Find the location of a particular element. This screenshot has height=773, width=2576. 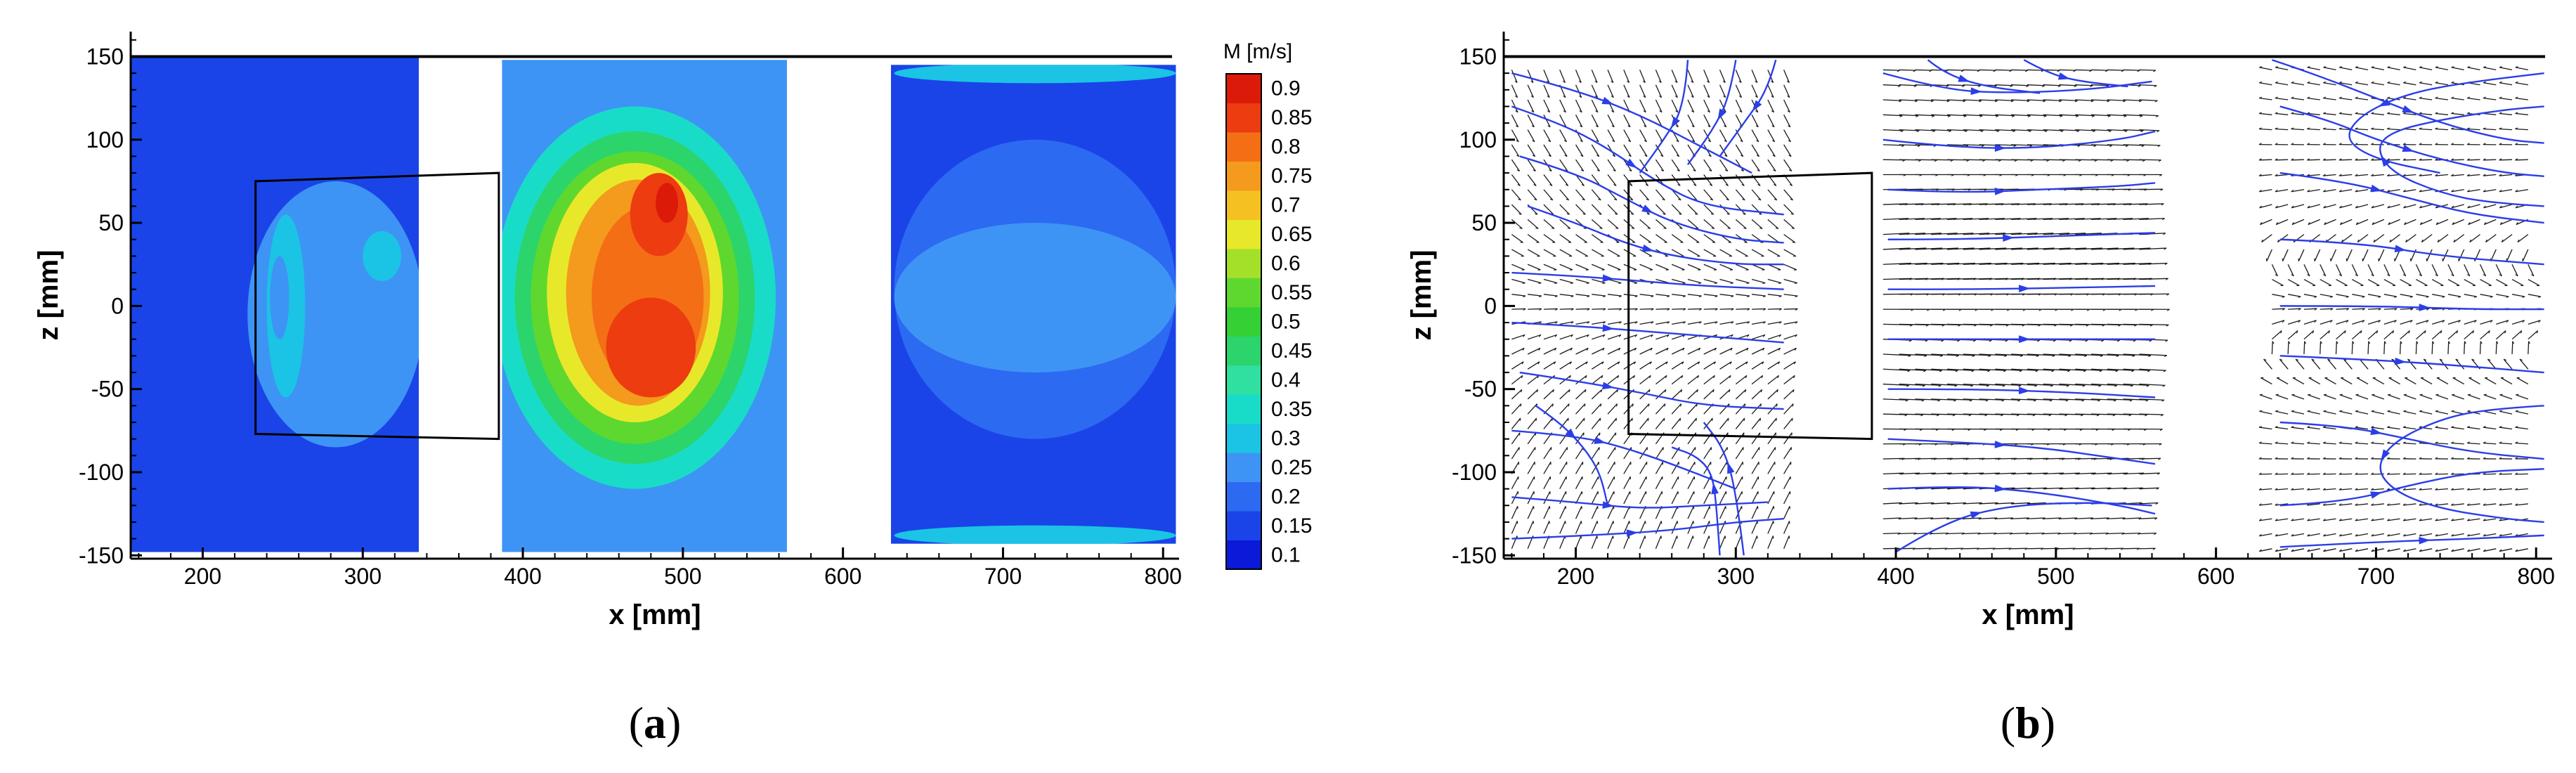

panel-b-x-tick-label: 300 is located at coordinates (1736, 576).